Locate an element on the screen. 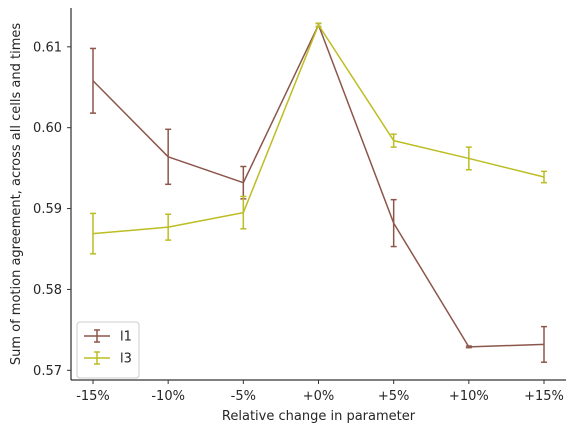  y-tick-label: 0.61 is located at coordinates (47, 47).